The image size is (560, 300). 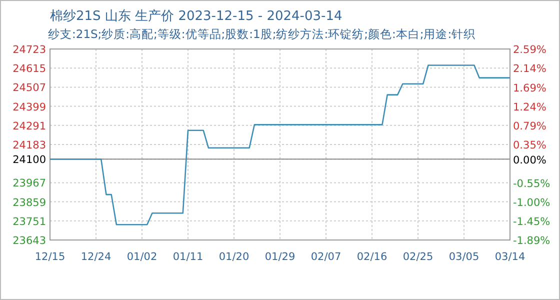 I want to click on y-tick-label: 24723, so click(x=29, y=50).